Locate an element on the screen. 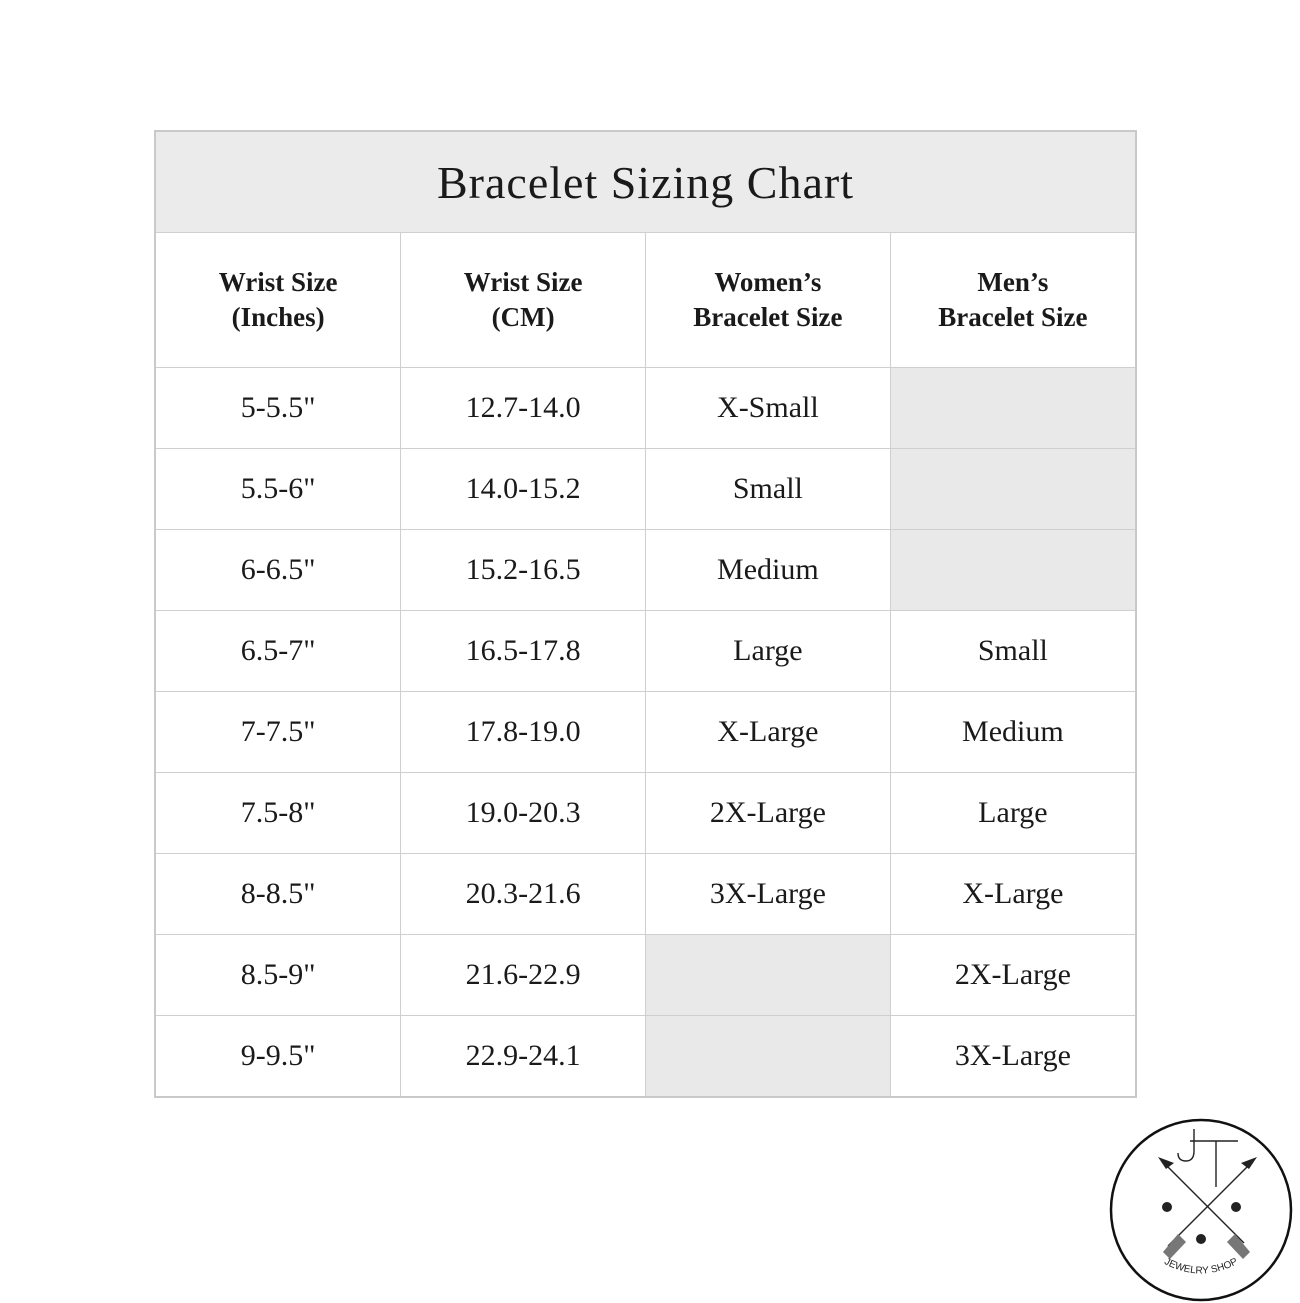  column-header-line1: Men’s is located at coordinates (1013, 282).